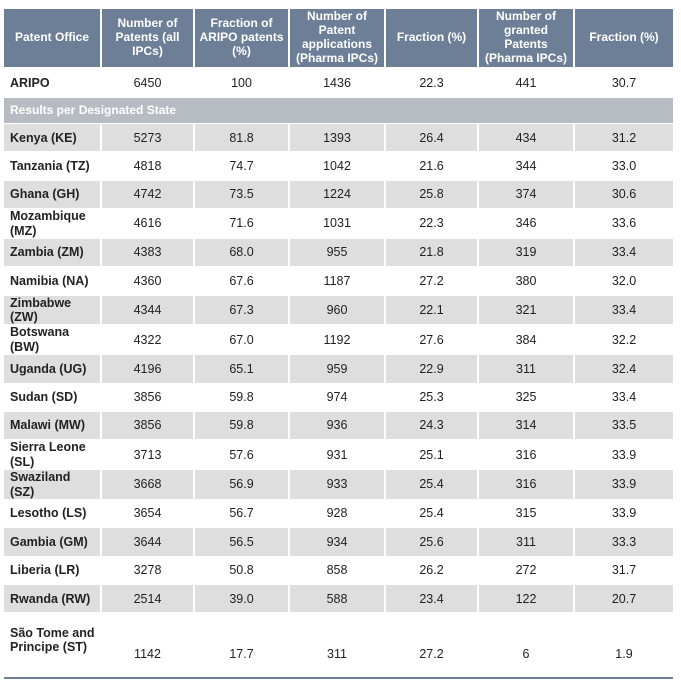  What do you see at coordinates (148, 485) in the screenshot?
I see `patents-cell: 3668` at bounding box center [148, 485].